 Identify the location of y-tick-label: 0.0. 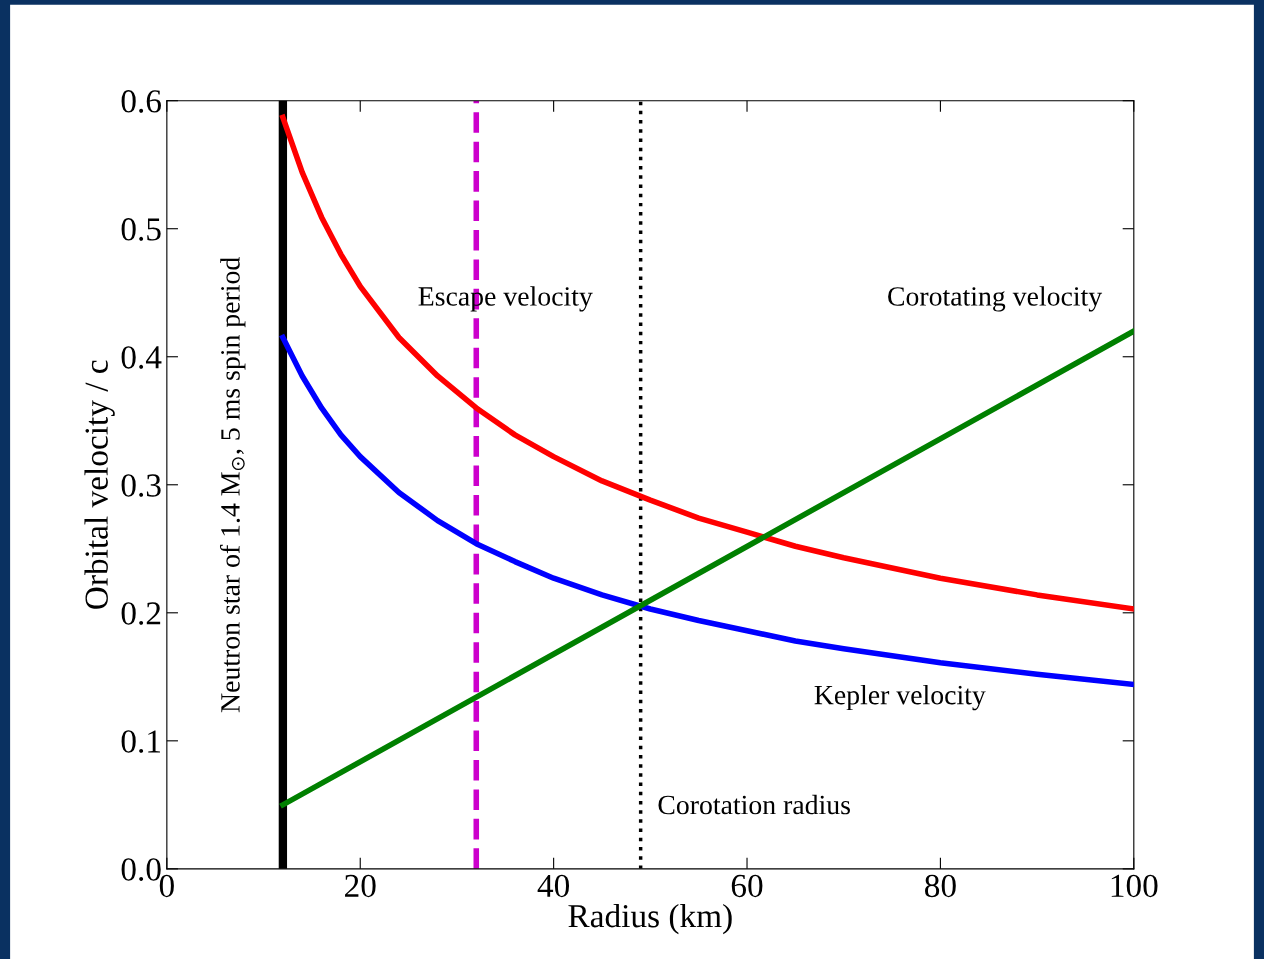
(141, 869).